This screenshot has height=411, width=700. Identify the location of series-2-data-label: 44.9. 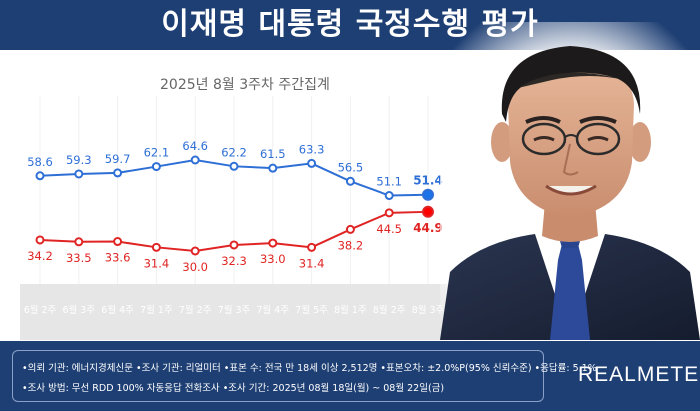
(428, 228).